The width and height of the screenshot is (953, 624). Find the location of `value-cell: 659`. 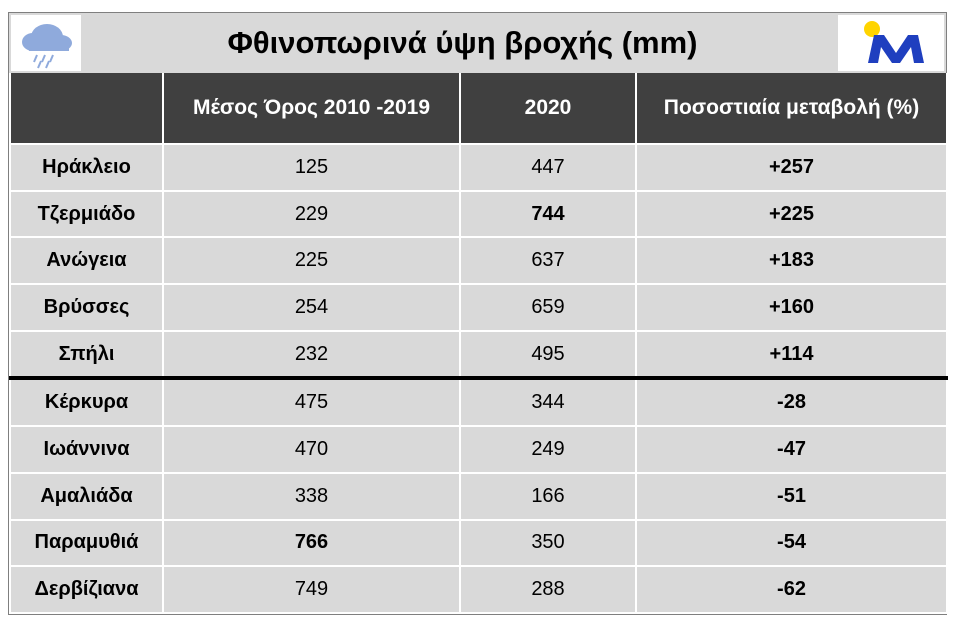

value-cell: 659 is located at coordinates (548, 307).